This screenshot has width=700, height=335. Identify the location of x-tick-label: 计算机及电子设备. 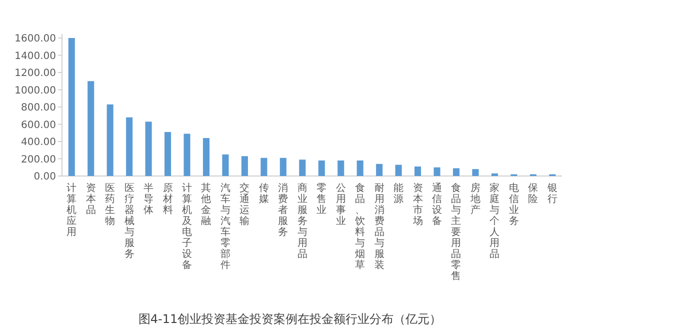
(187, 226).